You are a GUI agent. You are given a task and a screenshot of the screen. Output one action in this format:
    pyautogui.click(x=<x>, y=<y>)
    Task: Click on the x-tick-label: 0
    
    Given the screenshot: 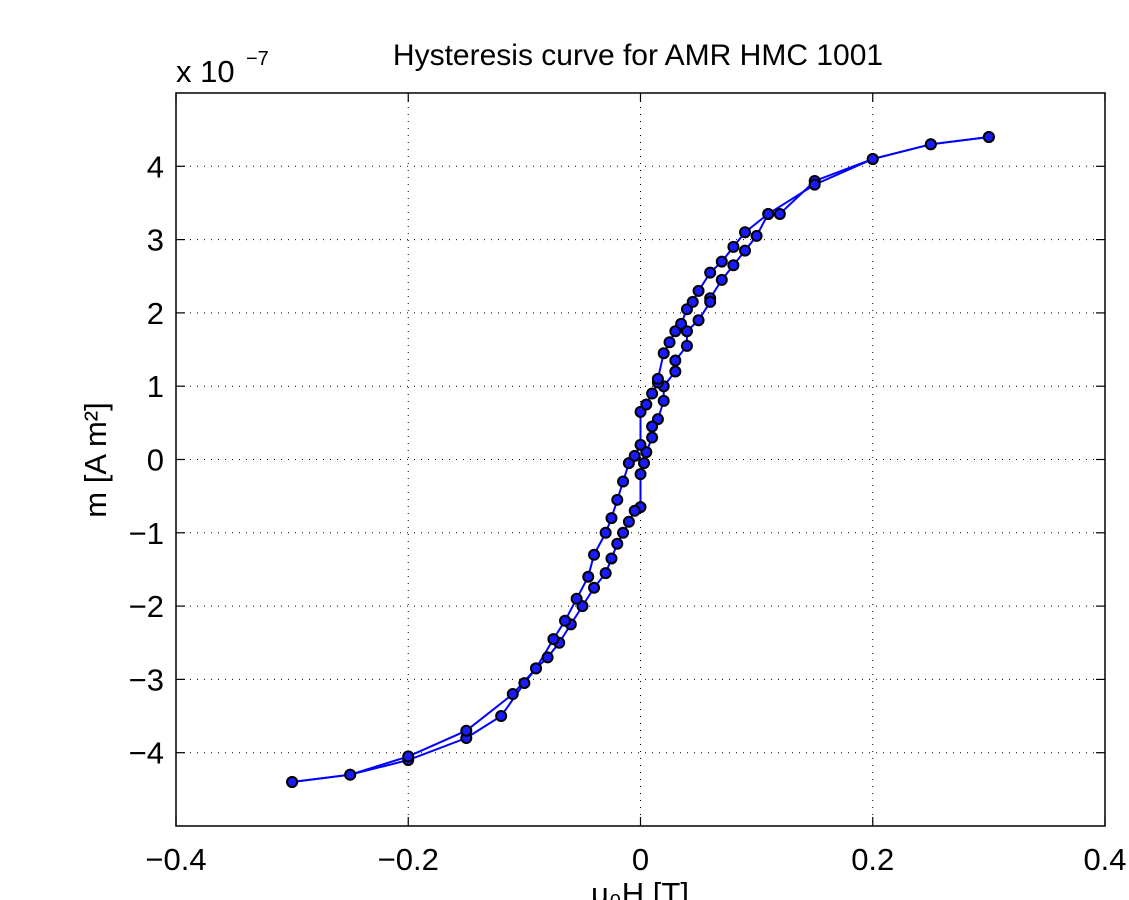 What is the action you would take?
    pyautogui.click(x=640, y=859)
    